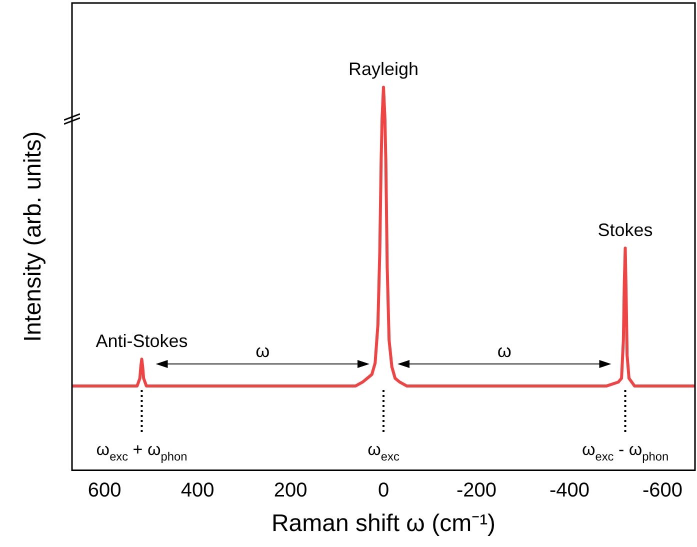 This screenshot has height=547, width=697. I want to click on annotation: Stokes, so click(625, 230).